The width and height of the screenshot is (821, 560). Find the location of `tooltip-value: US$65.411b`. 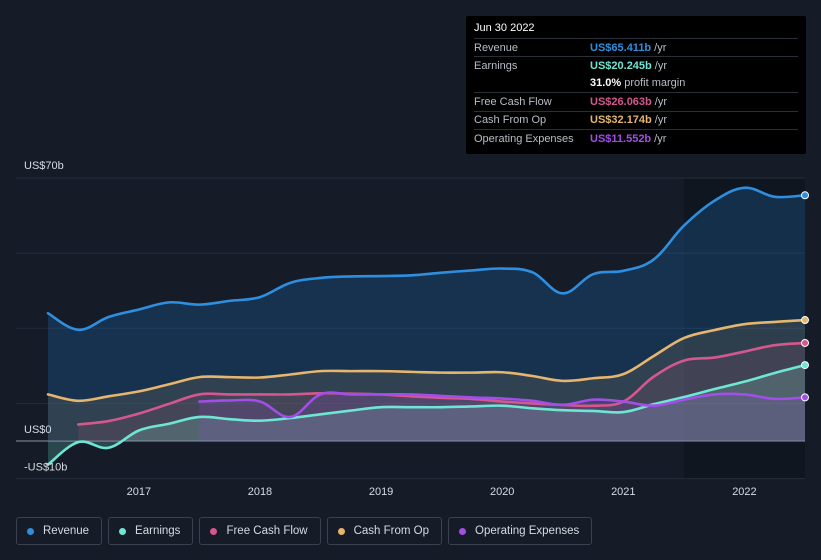

tooltip-value: US$65.411b is located at coordinates (621, 47).